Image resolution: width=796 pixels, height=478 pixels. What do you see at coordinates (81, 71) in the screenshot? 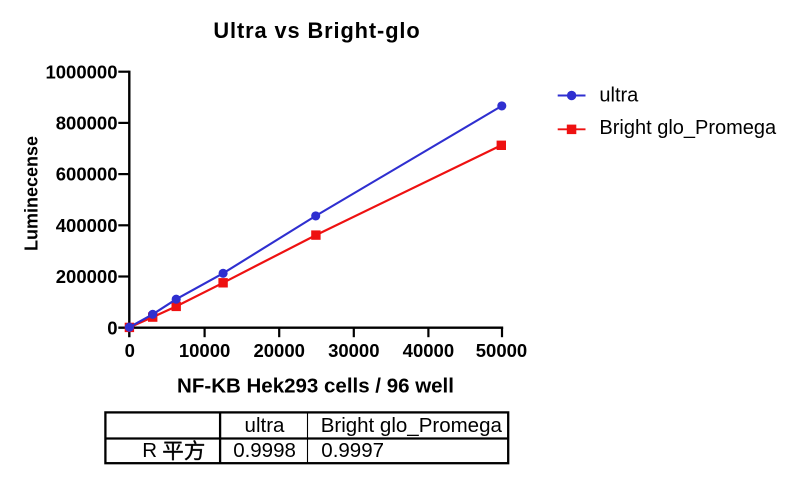
I see `svg-text: 1000000` at bounding box center [81, 71].